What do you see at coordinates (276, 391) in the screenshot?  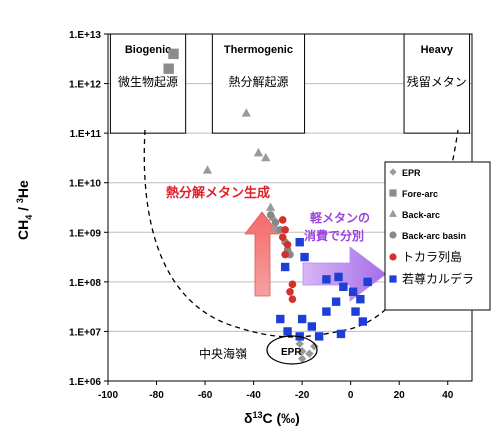 I see `x-tick-labels: -100 -80 -60 -40 -20 0 20 40` at bounding box center [276, 391].